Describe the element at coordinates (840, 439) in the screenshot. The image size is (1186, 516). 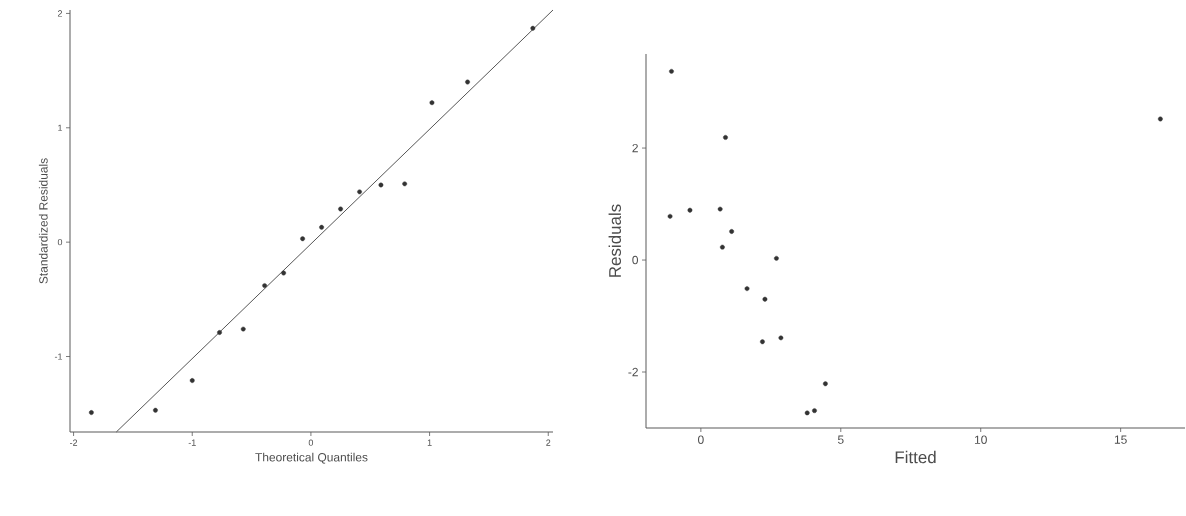
I see `x-tick-label: 5` at that location.